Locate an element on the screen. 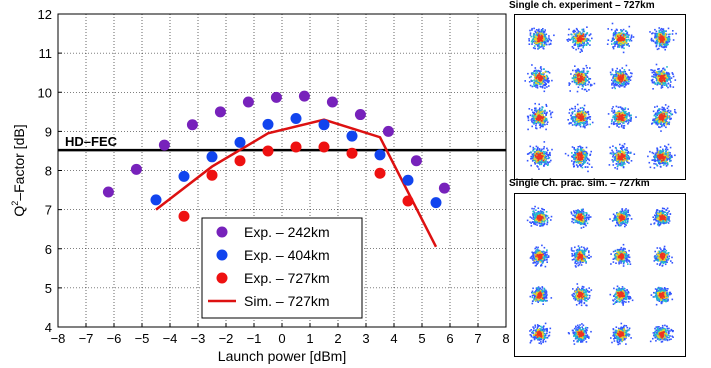 The height and width of the screenshot is (368, 711). x-tick-label: −4 is located at coordinates (170, 338).